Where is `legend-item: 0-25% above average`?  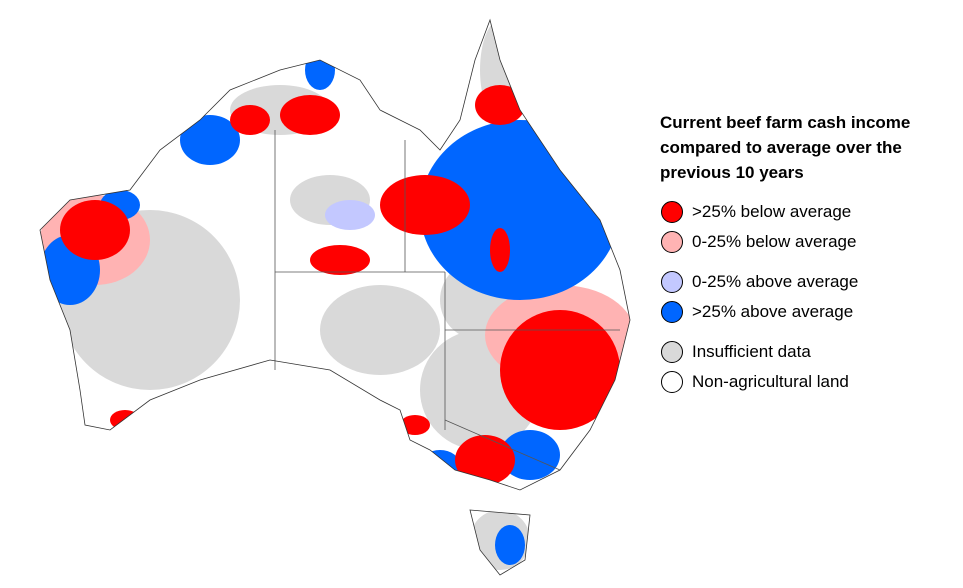
legend-item: 0-25% above average is located at coordinates (805, 282).